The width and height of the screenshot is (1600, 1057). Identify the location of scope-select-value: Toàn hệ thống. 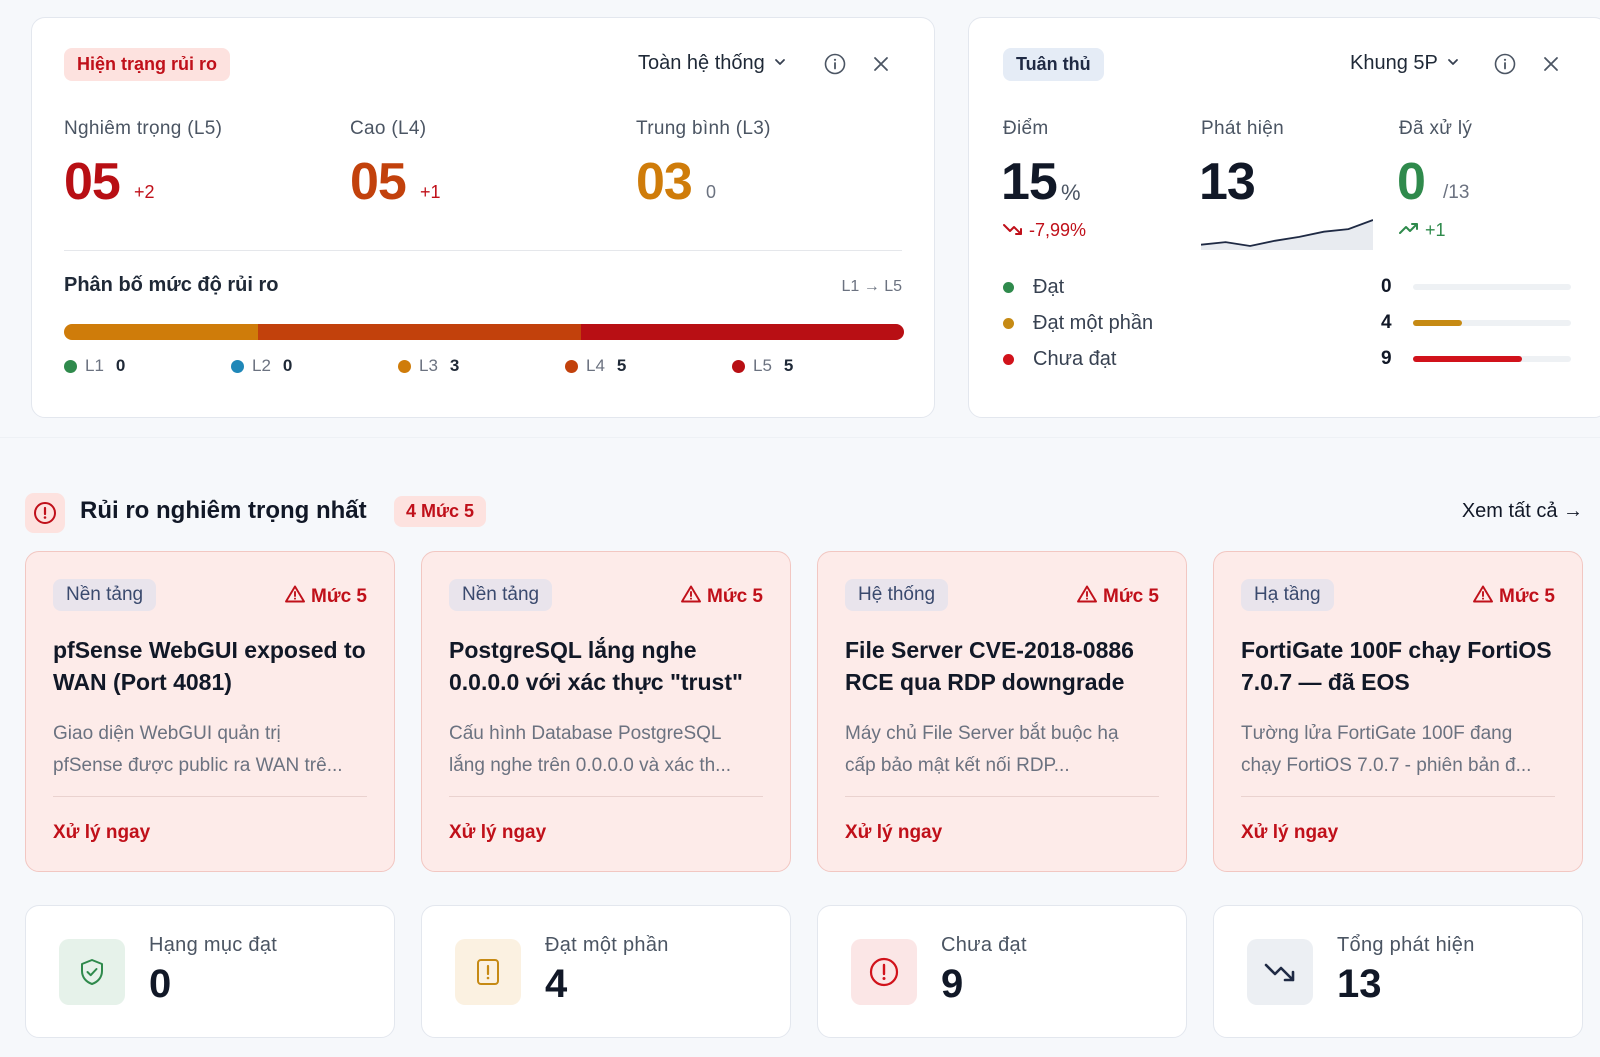
(701, 63).